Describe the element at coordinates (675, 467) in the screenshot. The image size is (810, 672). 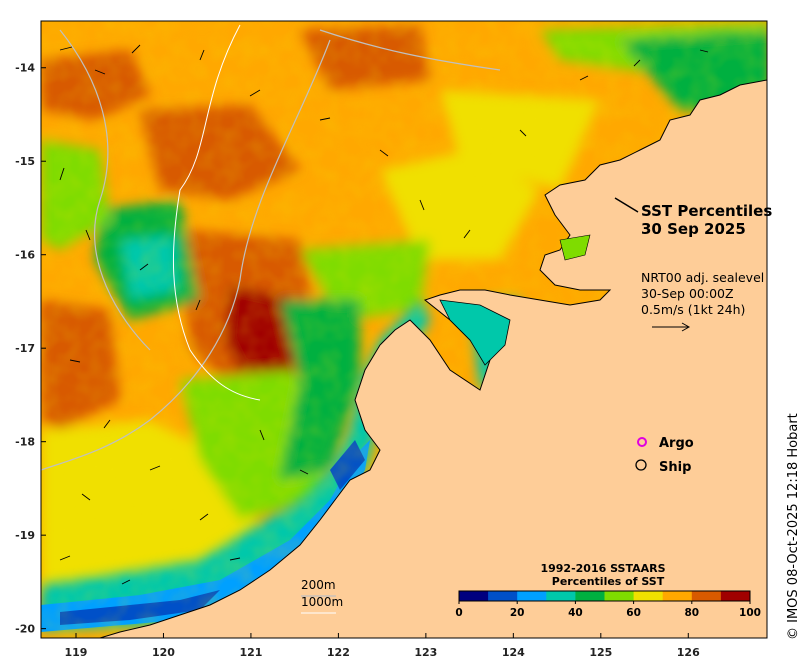
I see `ship-legend-label: Ship` at that location.